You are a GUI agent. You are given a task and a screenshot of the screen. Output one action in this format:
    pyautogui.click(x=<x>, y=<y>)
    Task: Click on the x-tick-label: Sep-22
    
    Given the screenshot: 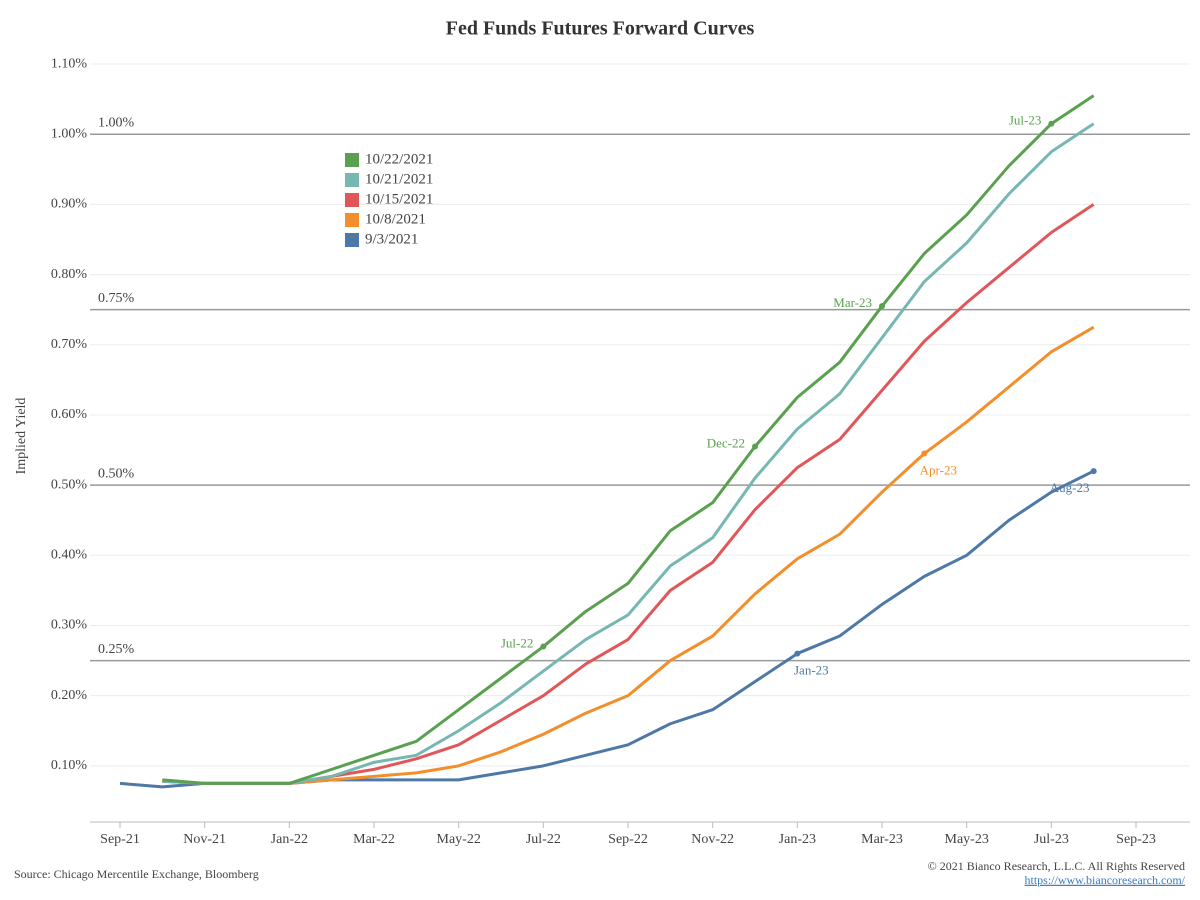 What is the action you would take?
    pyautogui.click(x=628, y=839)
    